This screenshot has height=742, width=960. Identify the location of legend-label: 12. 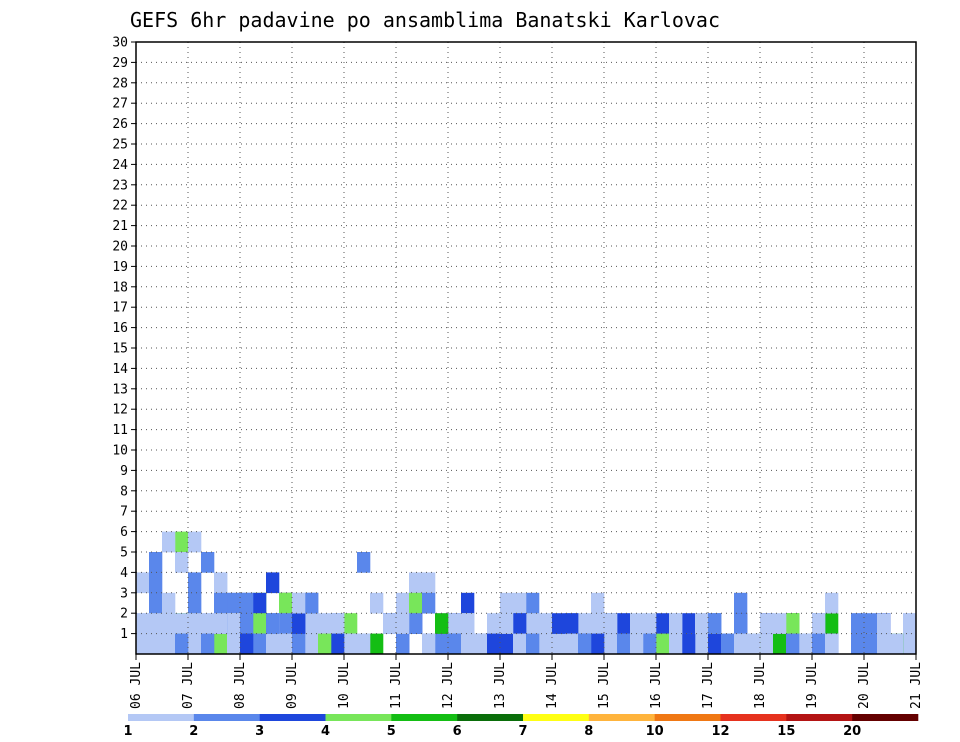
(720, 731).